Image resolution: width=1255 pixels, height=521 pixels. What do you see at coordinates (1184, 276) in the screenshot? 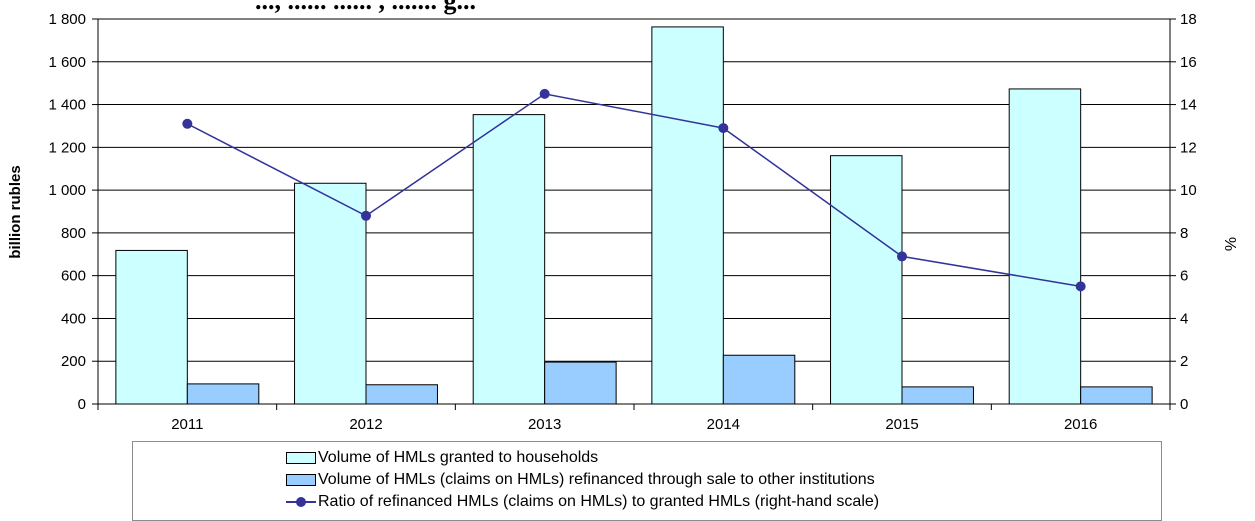
I see `y2-tick-label: 6` at bounding box center [1184, 276].